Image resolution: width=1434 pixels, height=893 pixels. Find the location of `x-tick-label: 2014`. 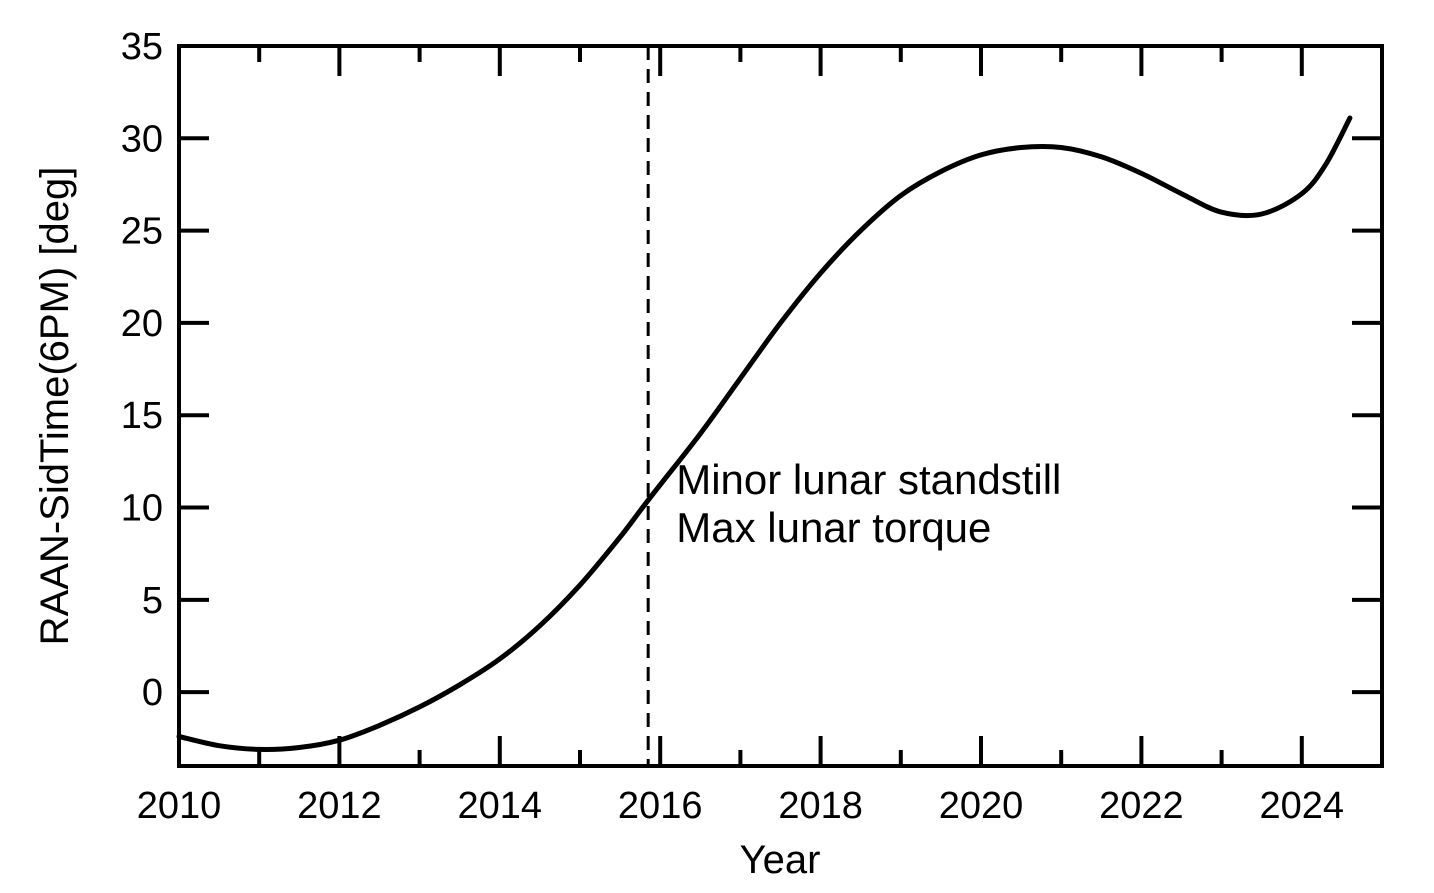

x-tick-label: 2014 is located at coordinates (500, 806).